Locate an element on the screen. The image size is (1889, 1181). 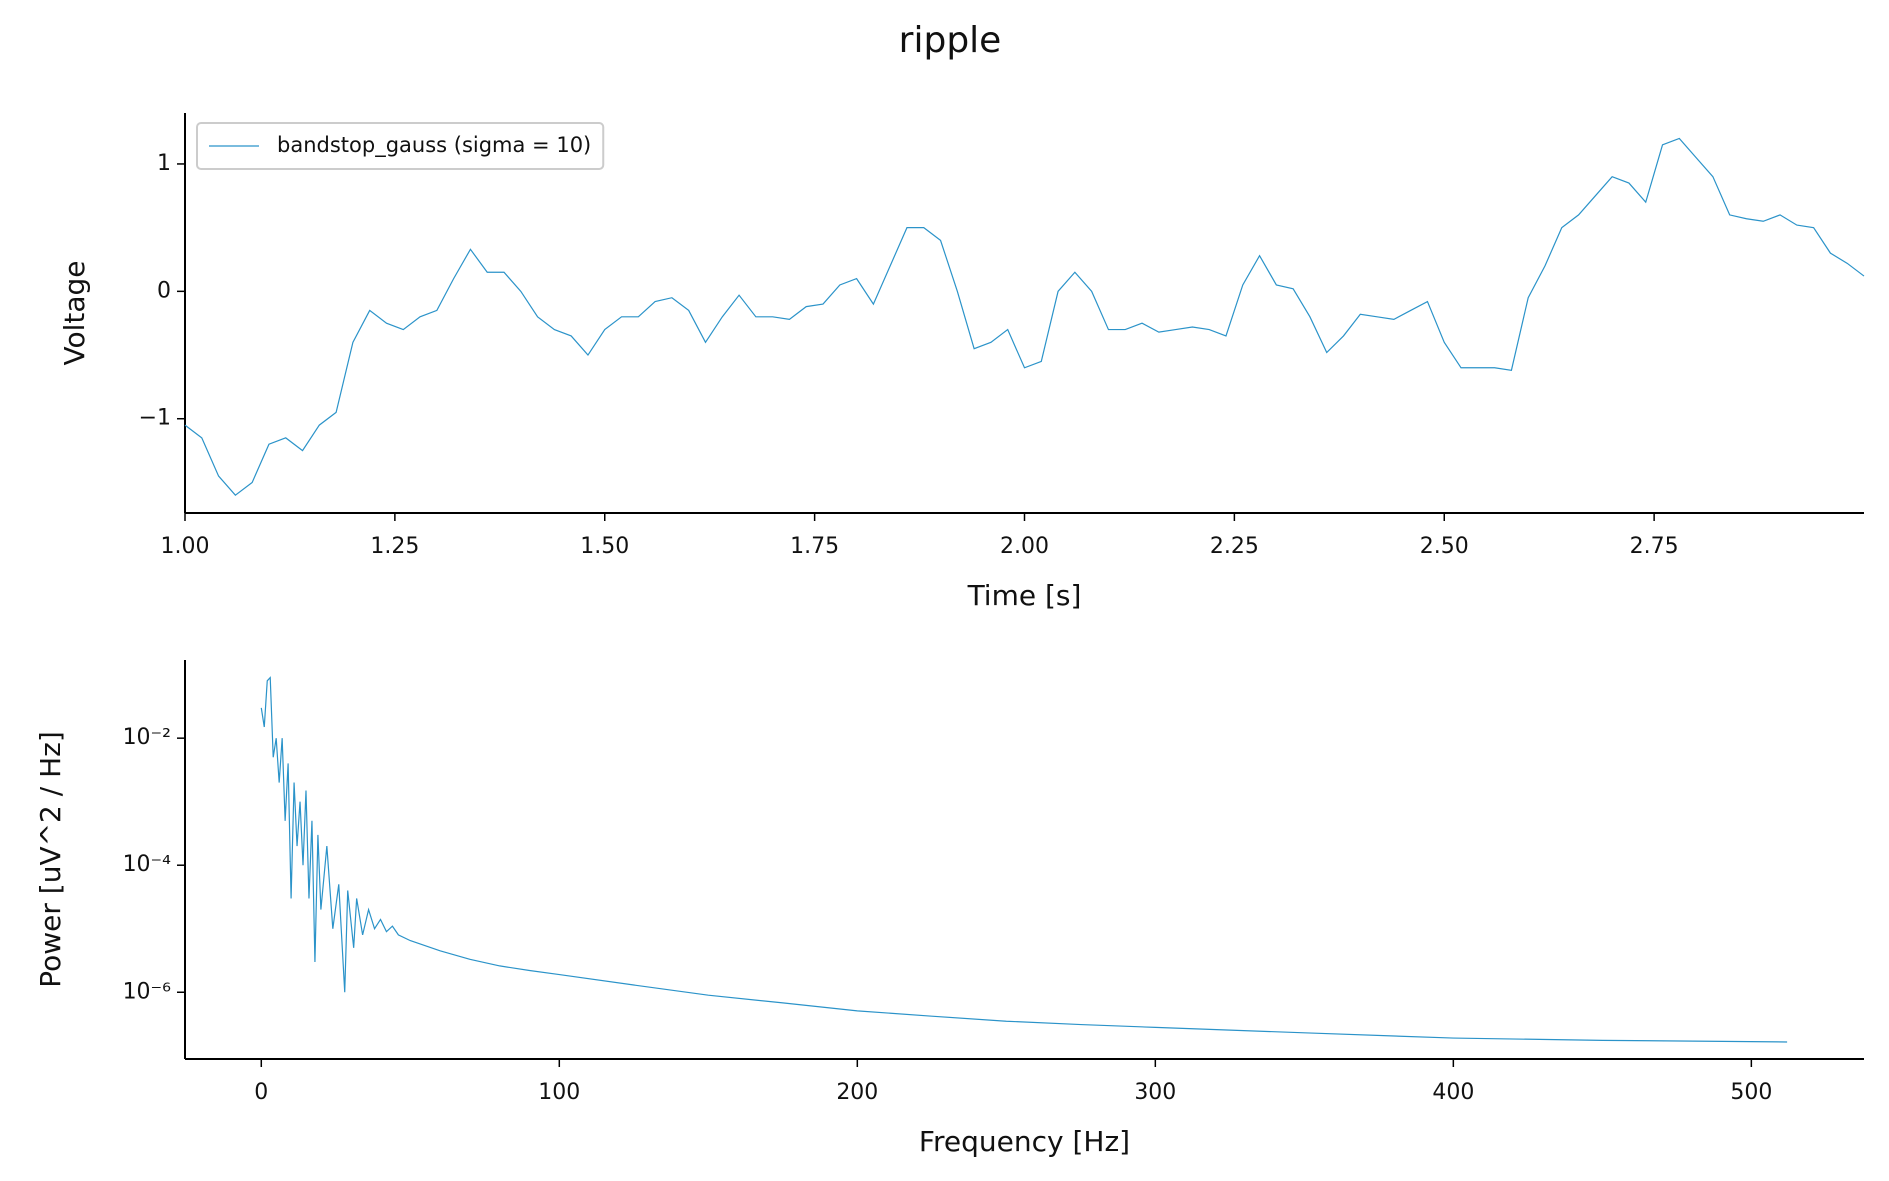
y-tick-label: 0 is located at coordinates (164, 290).